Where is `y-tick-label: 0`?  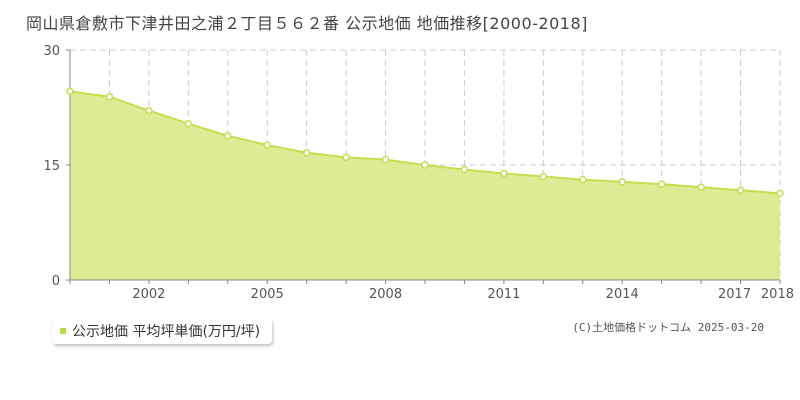
y-tick-label: 0 is located at coordinates (56, 281).